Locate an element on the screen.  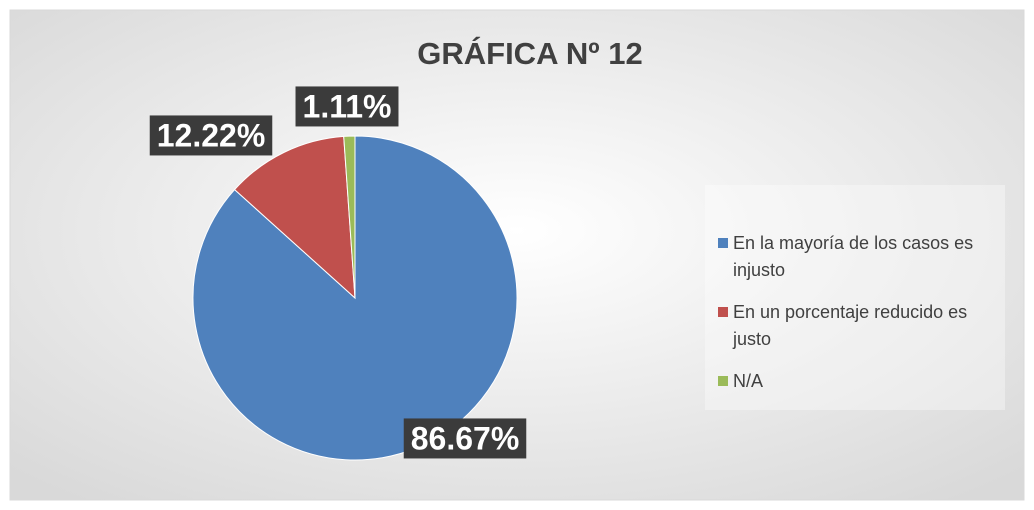
legend-item: En la mayoría de los casos es injusto is located at coordinates (863, 257).